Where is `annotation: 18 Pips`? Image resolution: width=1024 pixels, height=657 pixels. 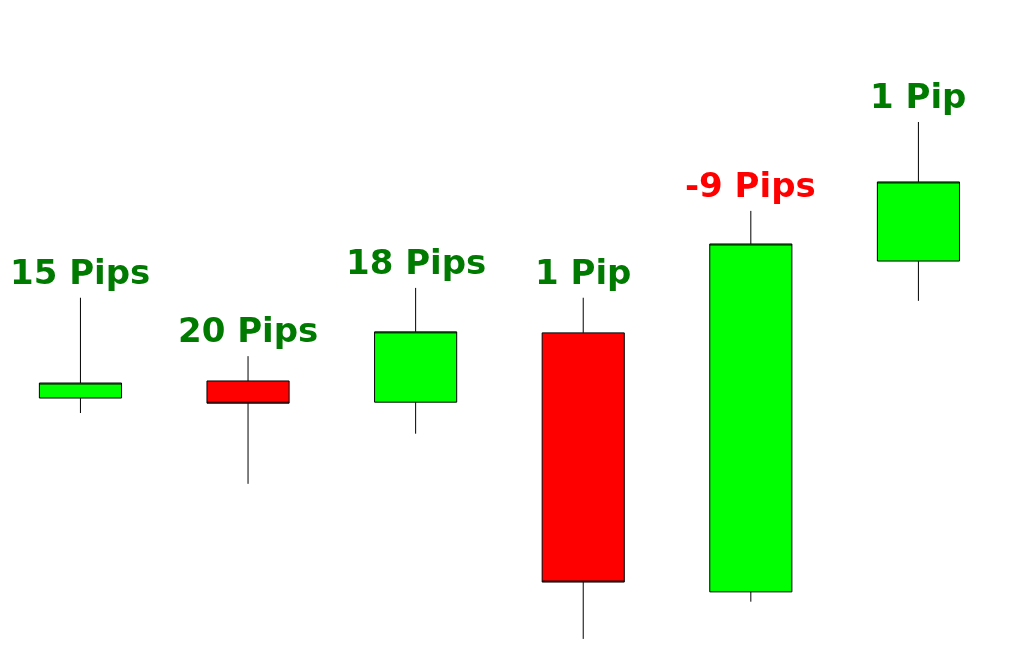
annotation: 18 Pips is located at coordinates (416, 262).